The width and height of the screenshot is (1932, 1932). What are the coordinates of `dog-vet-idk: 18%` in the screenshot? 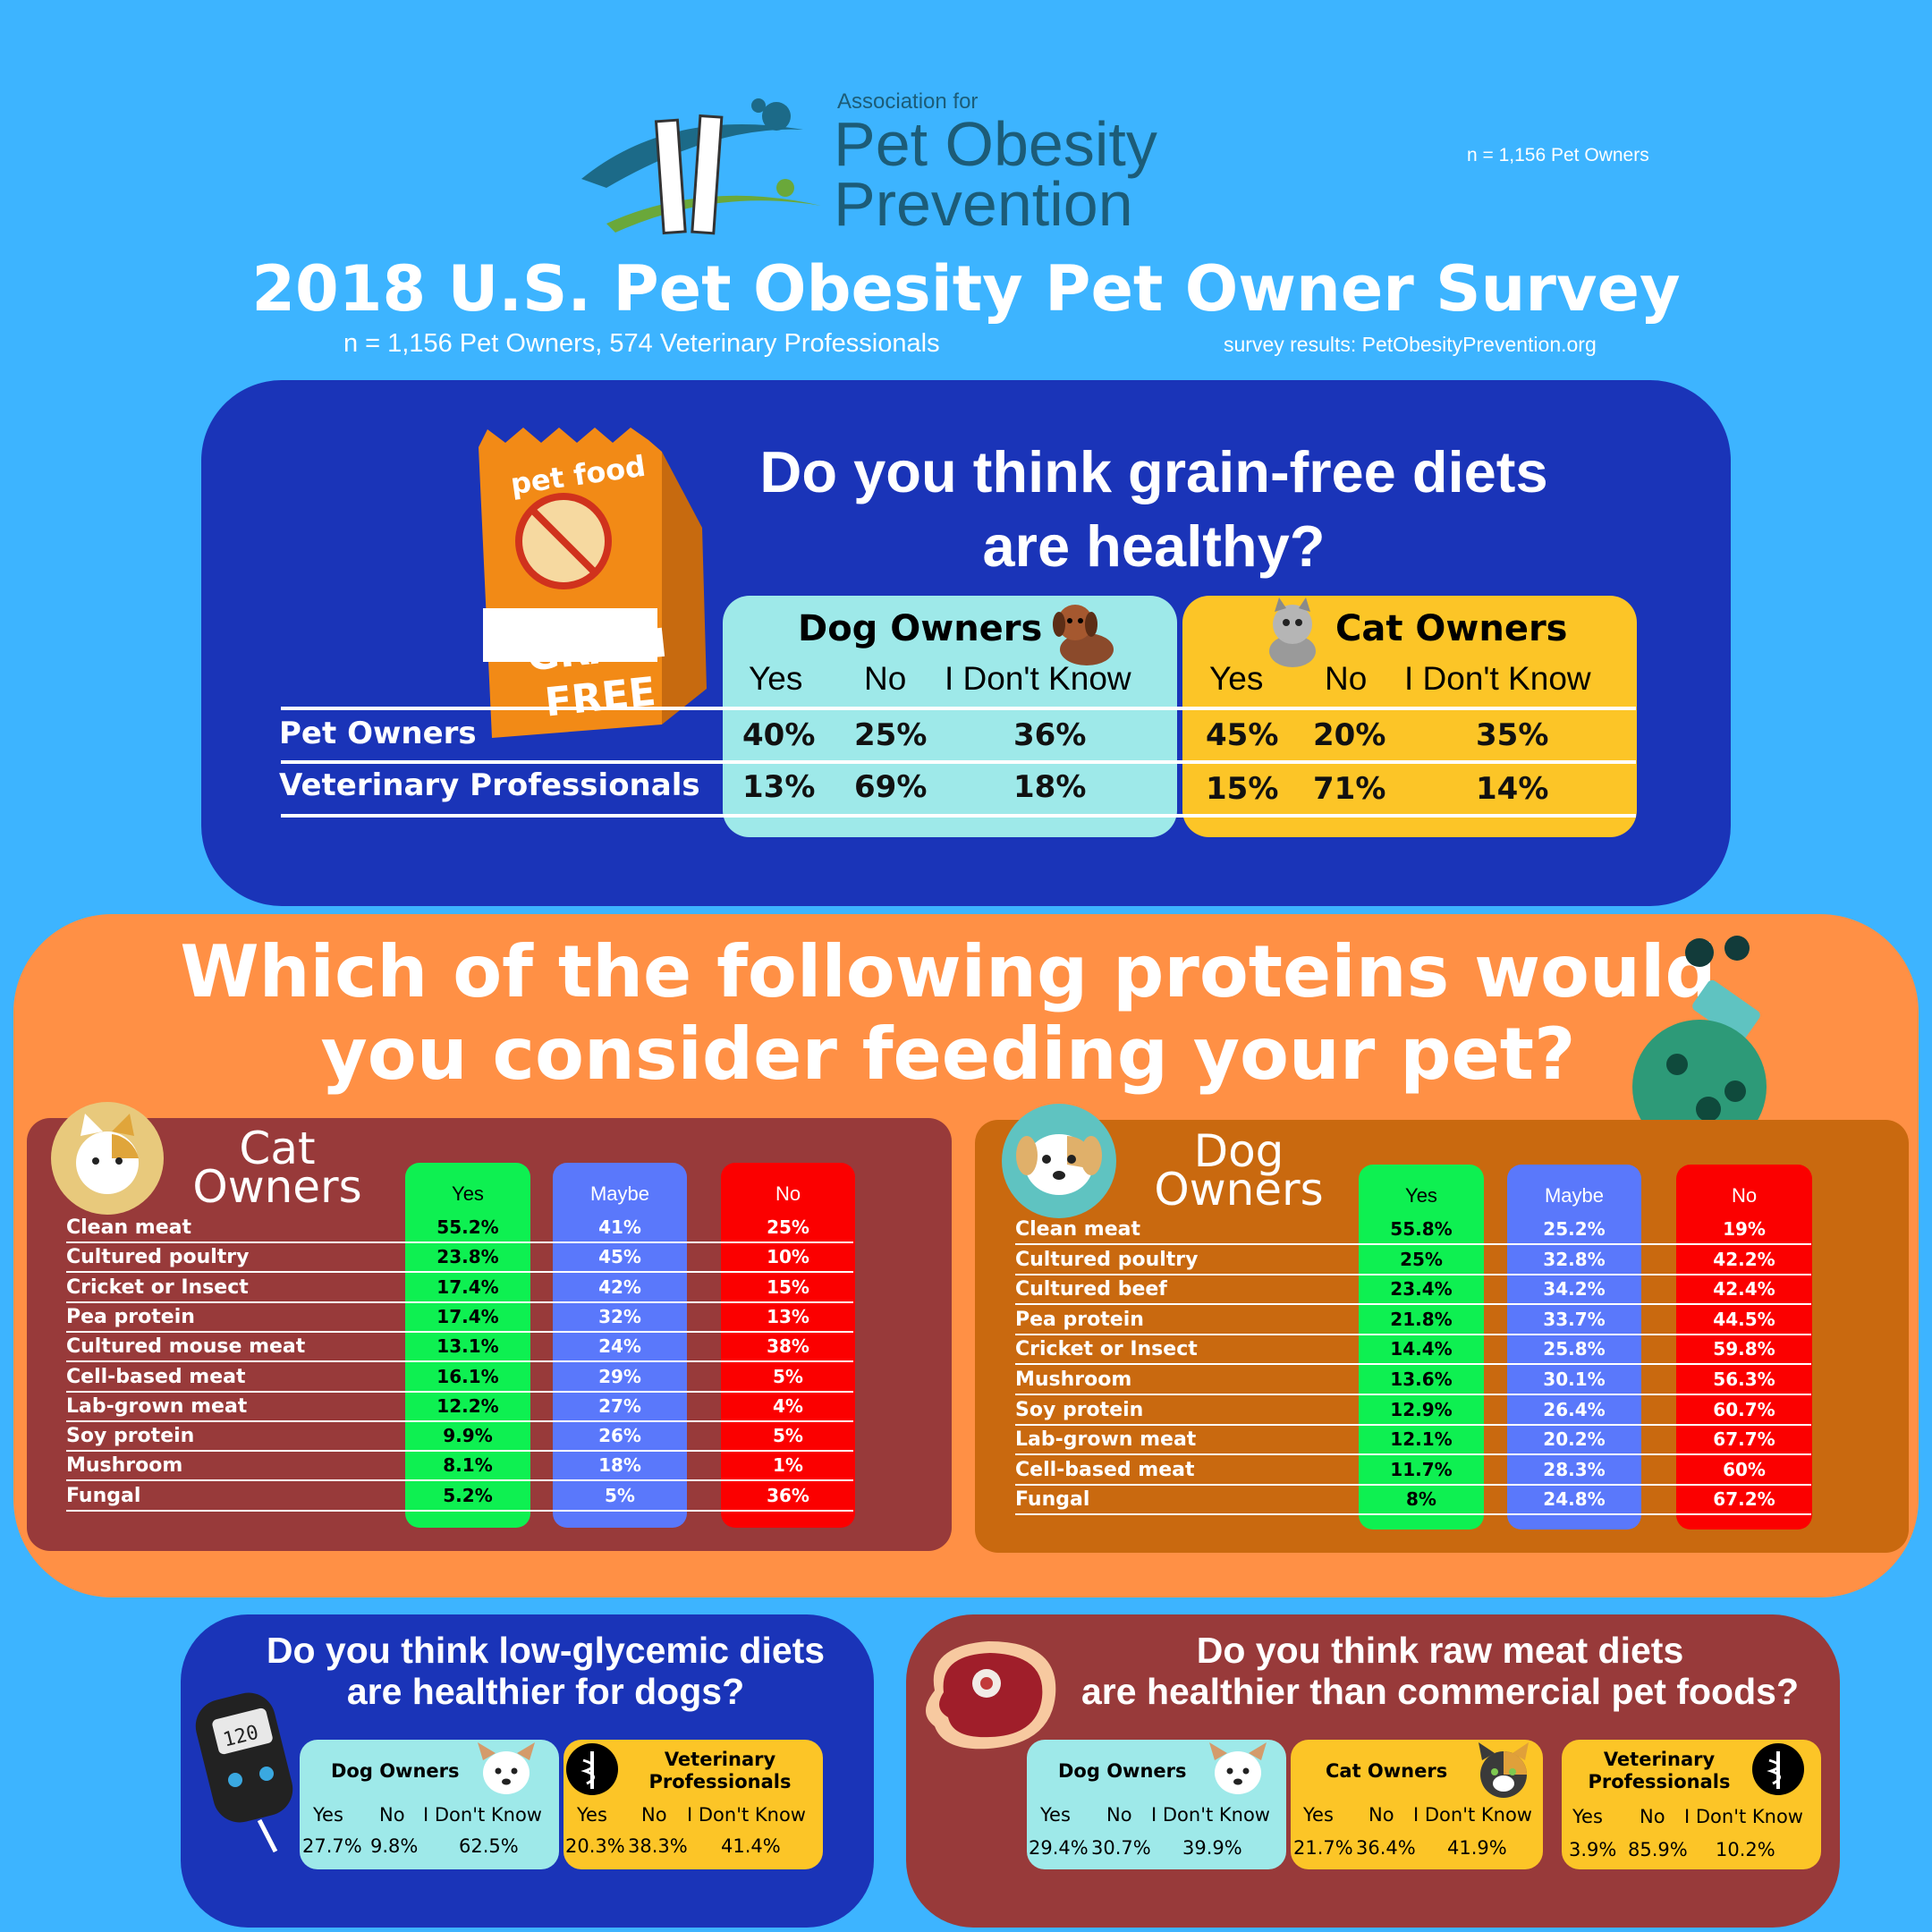 It's located at (1050, 787).